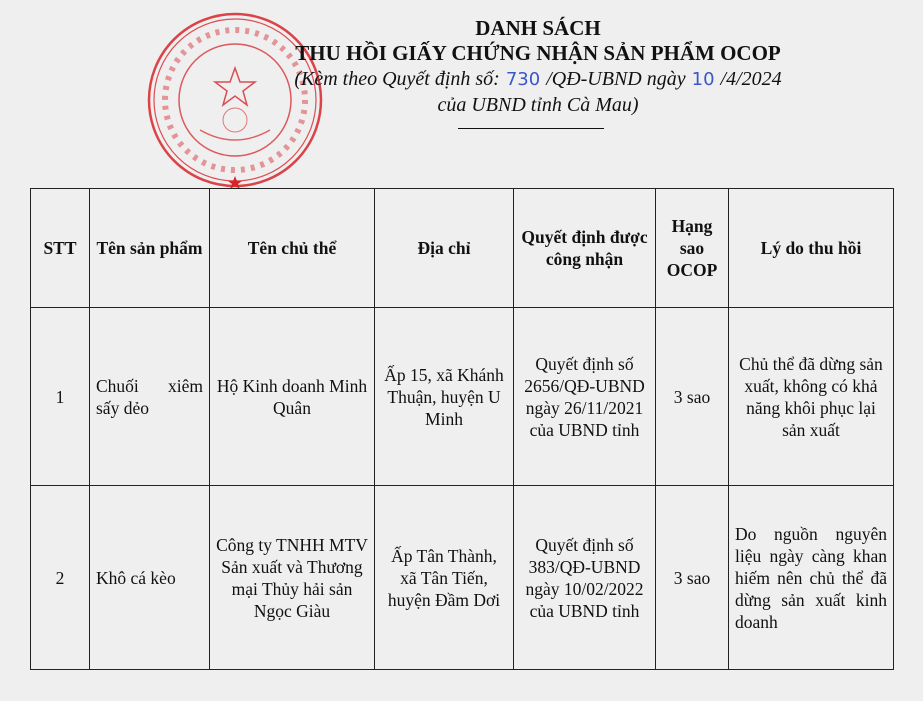 The height and width of the screenshot is (701, 923). Describe the element at coordinates (523, 79) in the screenshot. I see `decision-number: 730` at that location.